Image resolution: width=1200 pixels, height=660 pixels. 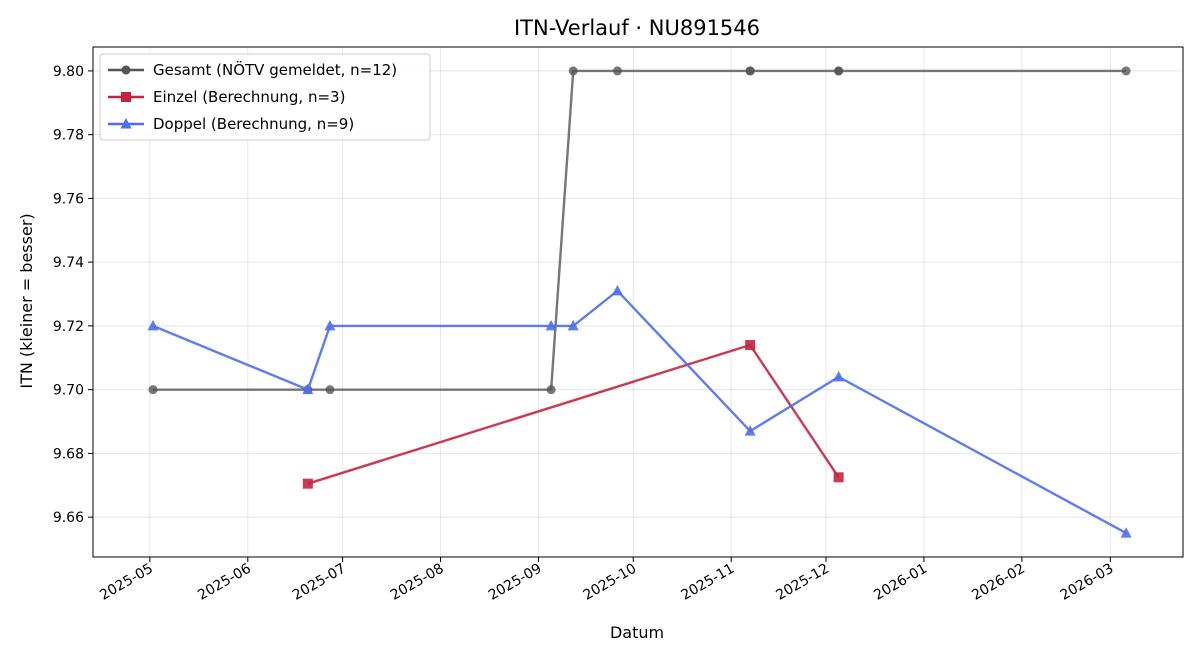 I want to click on chart-title: ITN-Verlauf · NU891546, so click(x=637, y=28).